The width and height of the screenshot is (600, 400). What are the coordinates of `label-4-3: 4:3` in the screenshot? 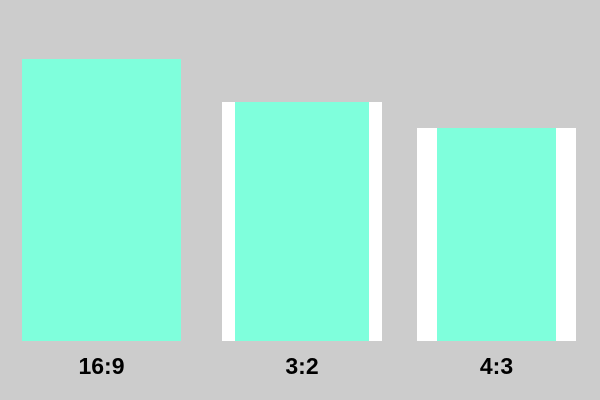 It's located at (496, 366).